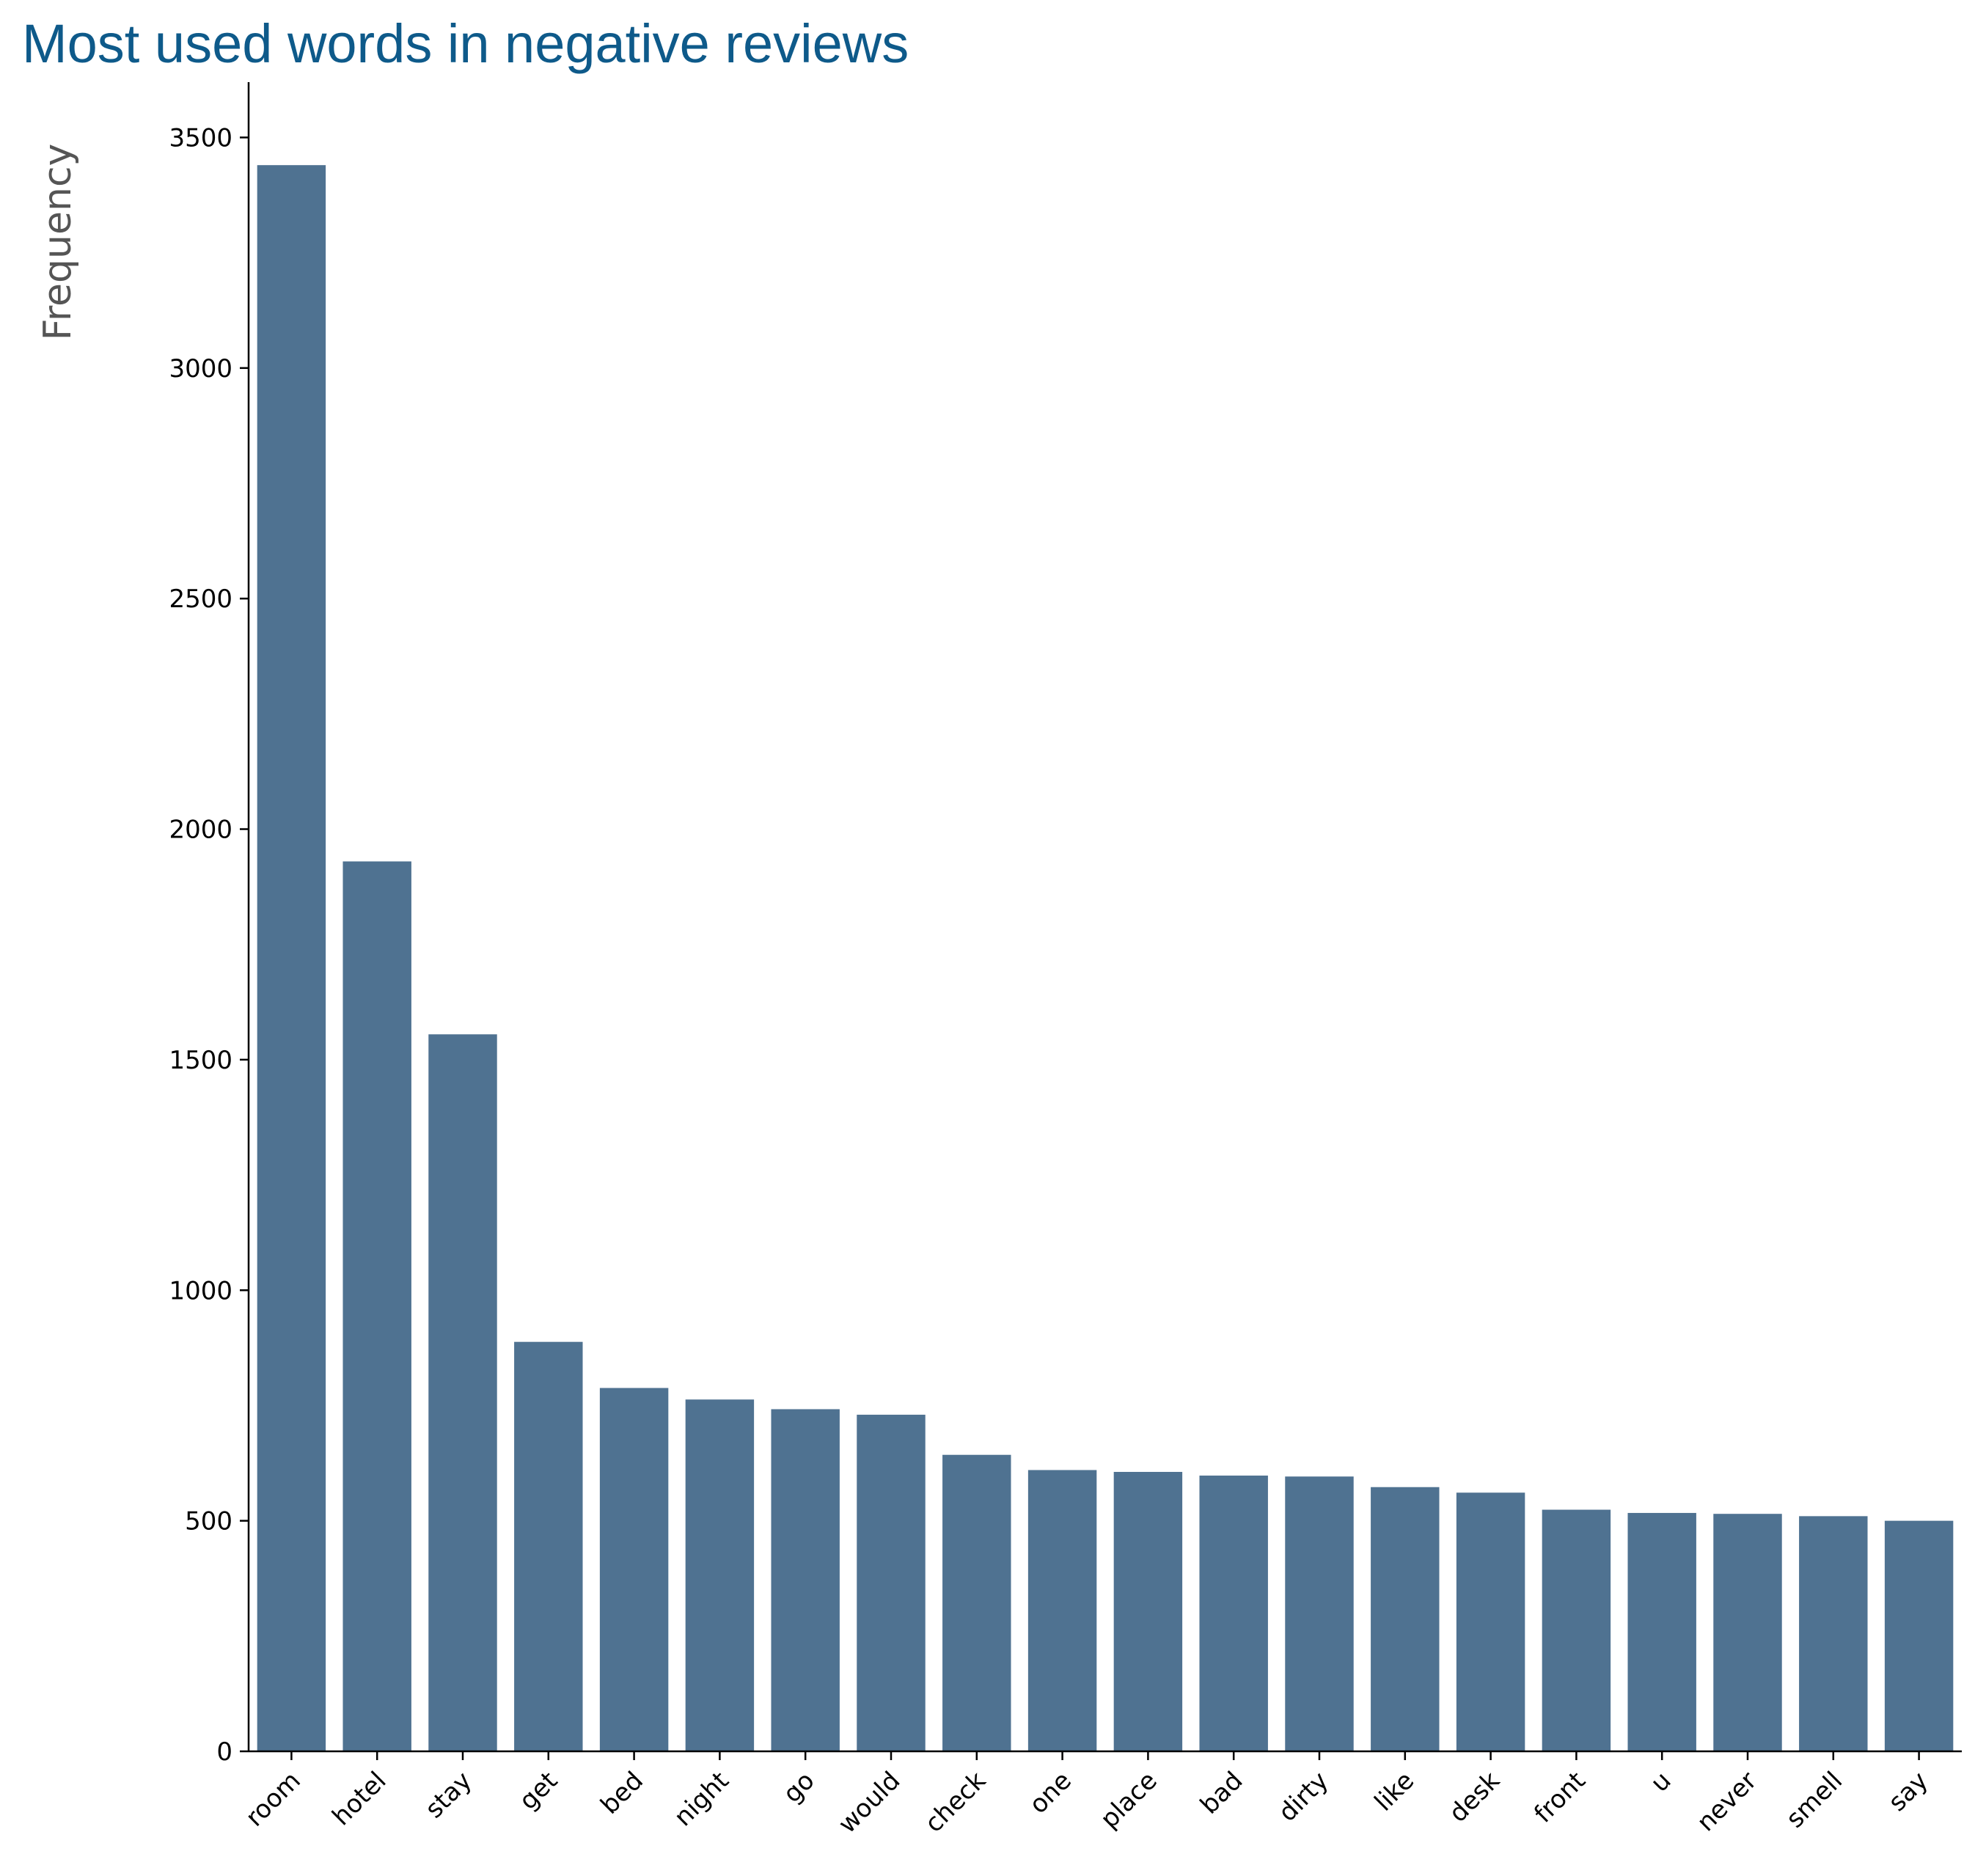  What do you see at coordinates (1909, 1791) in the screenshot?
I see `x-tick-label-say: say` at bounding box center [1909, 1791].